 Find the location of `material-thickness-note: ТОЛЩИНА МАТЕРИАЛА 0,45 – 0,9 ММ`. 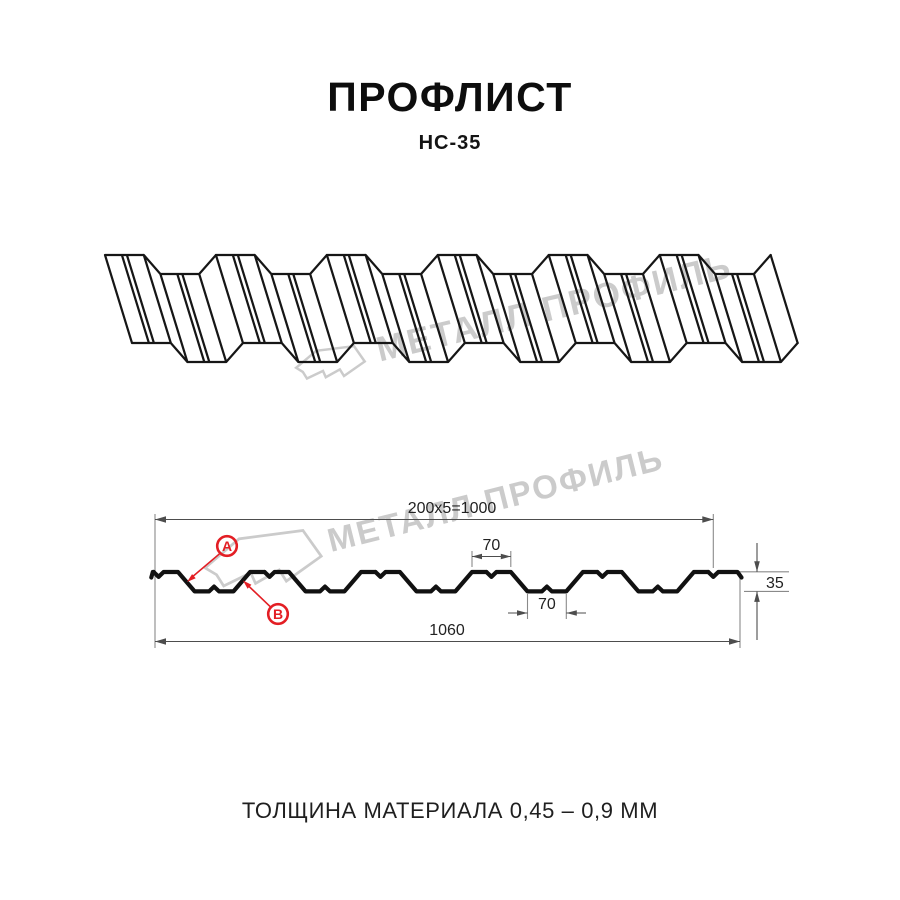

material-thickness-note: ТОЛЩИНА МАТЕРИАЛА 0,45 – 0,9 ММ is located at coordinates (450, 810).